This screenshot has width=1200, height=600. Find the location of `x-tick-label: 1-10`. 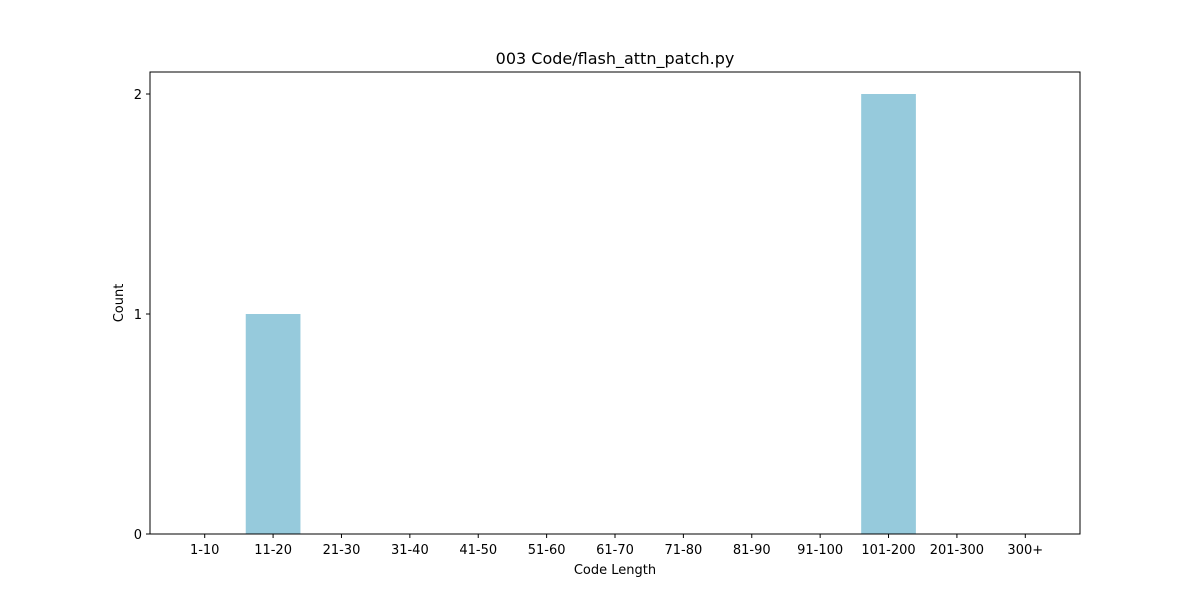

x-tick-label: 1-10 is located at coordinates (205, 550).